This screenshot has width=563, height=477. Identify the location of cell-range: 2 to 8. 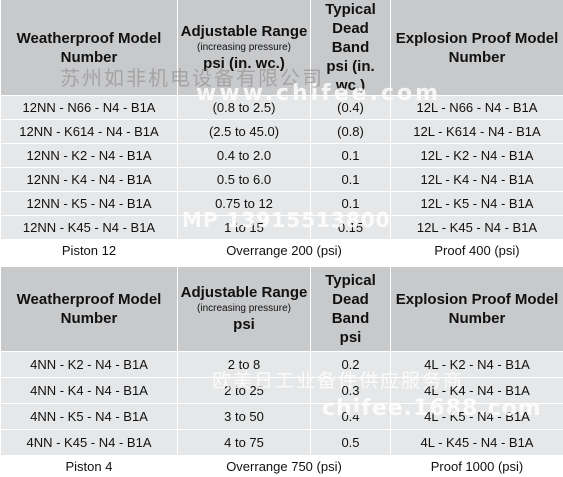
(244, 365).